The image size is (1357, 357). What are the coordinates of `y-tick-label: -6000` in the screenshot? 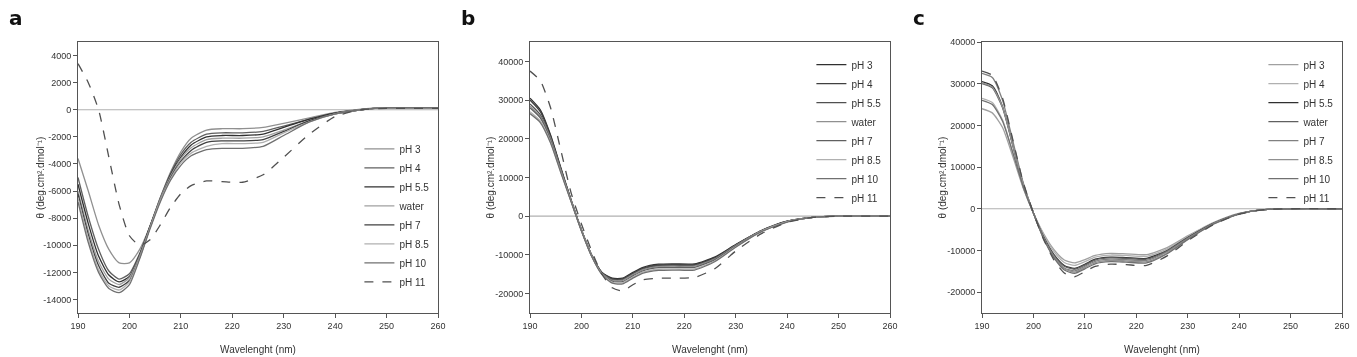 It's located at (60, 191).